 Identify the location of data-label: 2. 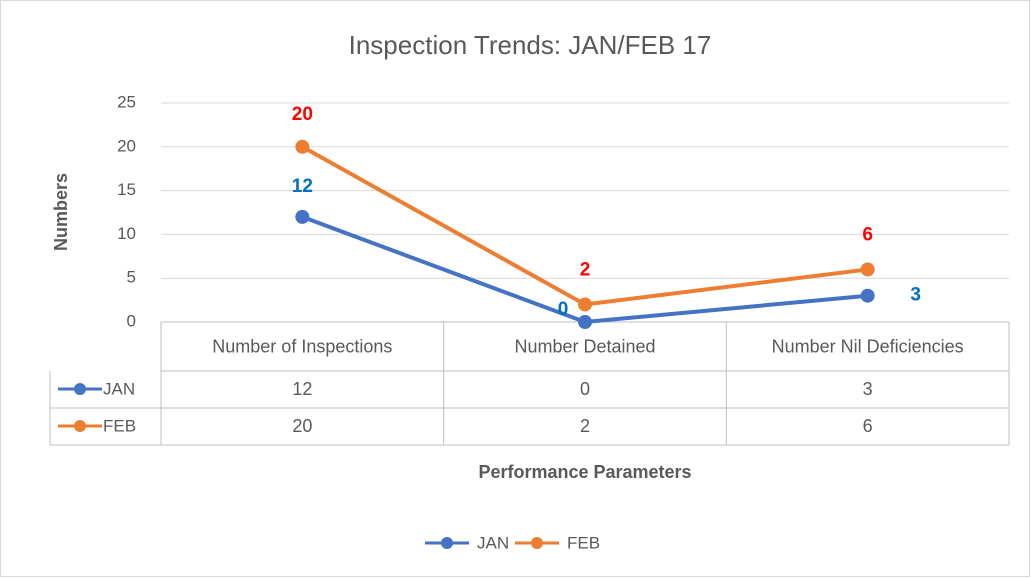
(585, 269).